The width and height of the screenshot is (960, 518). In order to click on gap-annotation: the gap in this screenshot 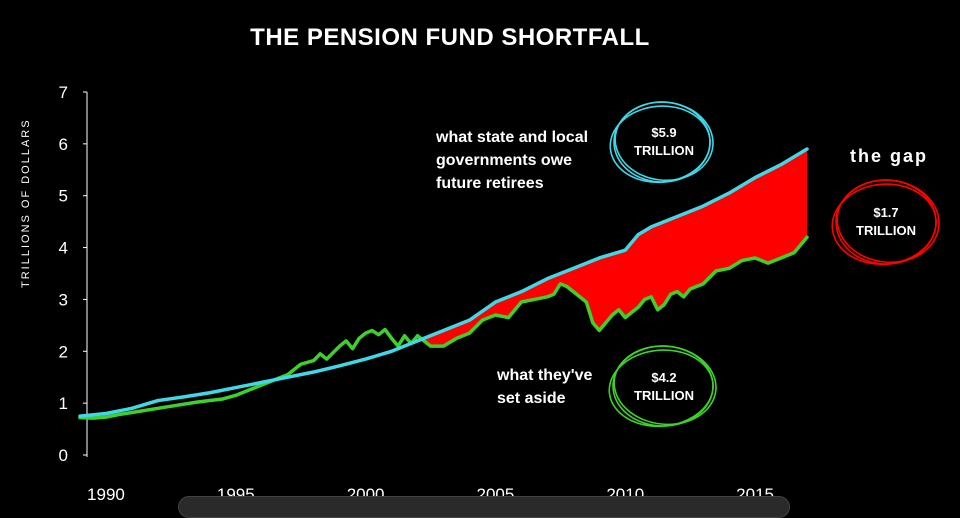, I will do `click(889, 156)`.